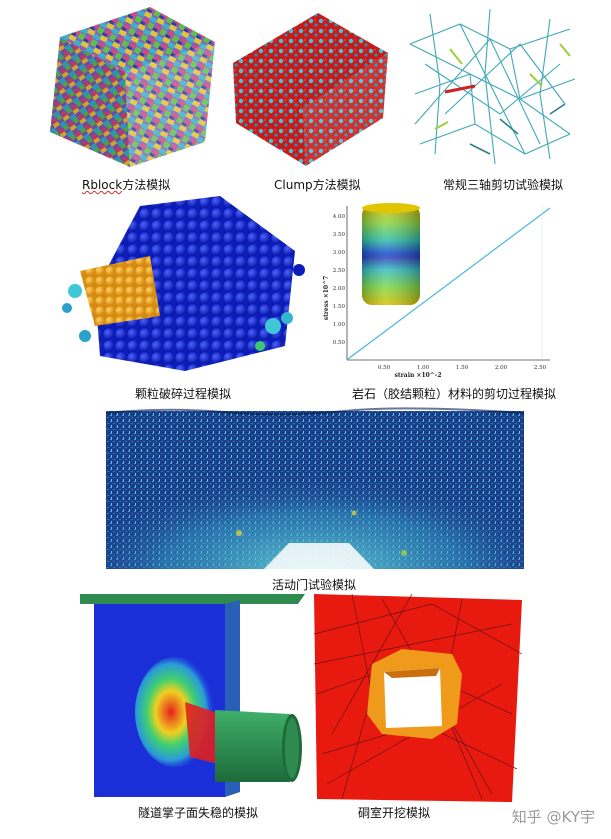 Image resolution: width=611 pixels, height=839 pixels. Describe the element at coordinates (339, 343) in the screenshot. I see `plot-ytick: 0.50` at that location.